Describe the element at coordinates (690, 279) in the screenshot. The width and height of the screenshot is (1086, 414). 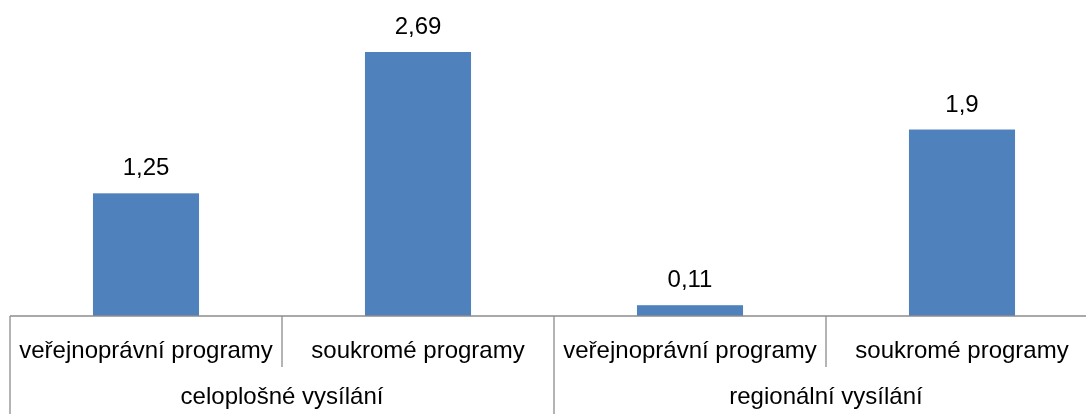
I see `data-label: 0,11` at that location.